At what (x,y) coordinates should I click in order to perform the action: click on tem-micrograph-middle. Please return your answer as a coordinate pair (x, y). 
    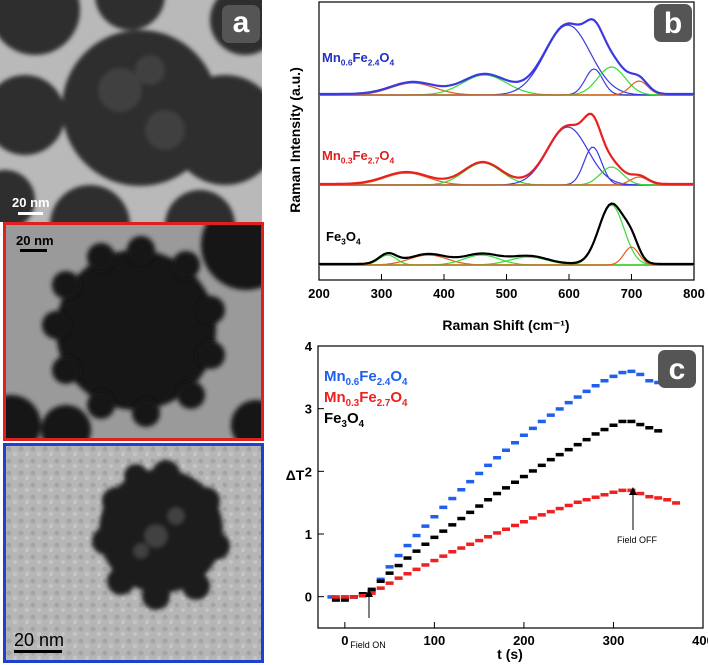
    Looking at the image, I should click on (133, 331).